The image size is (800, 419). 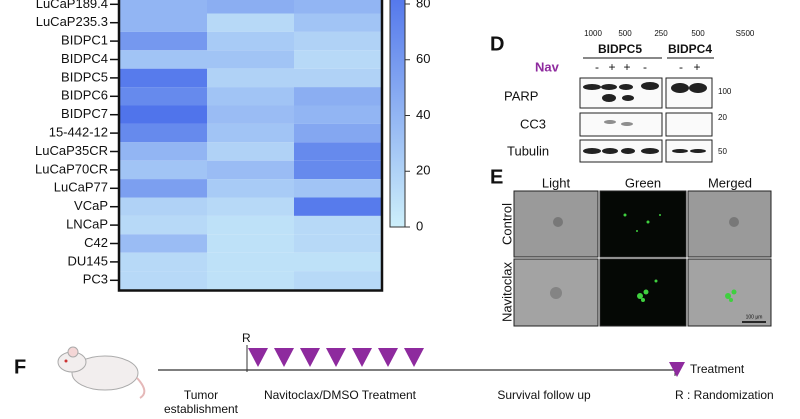 What do you see at coordinates (84, 113) in the screenshot?
I see `row-label: BIDPC7` at bounding box center [84, 113].